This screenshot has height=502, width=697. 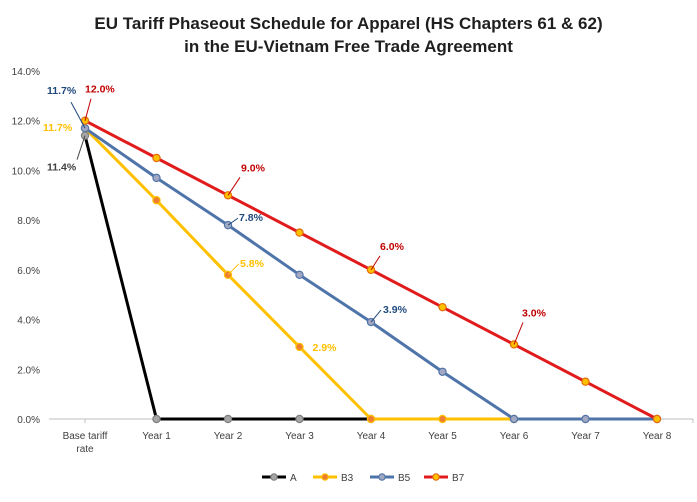 What do you see at coordinates (26, 171) in the screenshot?
I see `y-tick-label: 10.0%` at bounding box center [26, 171].